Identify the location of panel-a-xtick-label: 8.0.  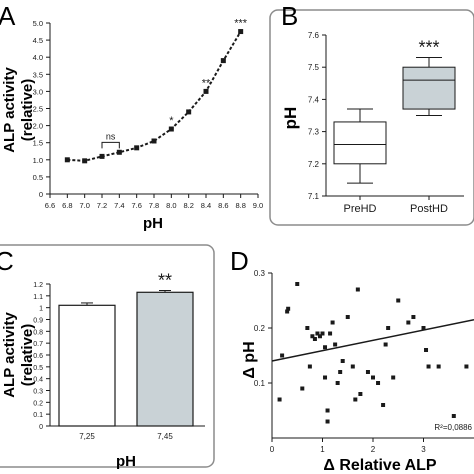
(171, 205).